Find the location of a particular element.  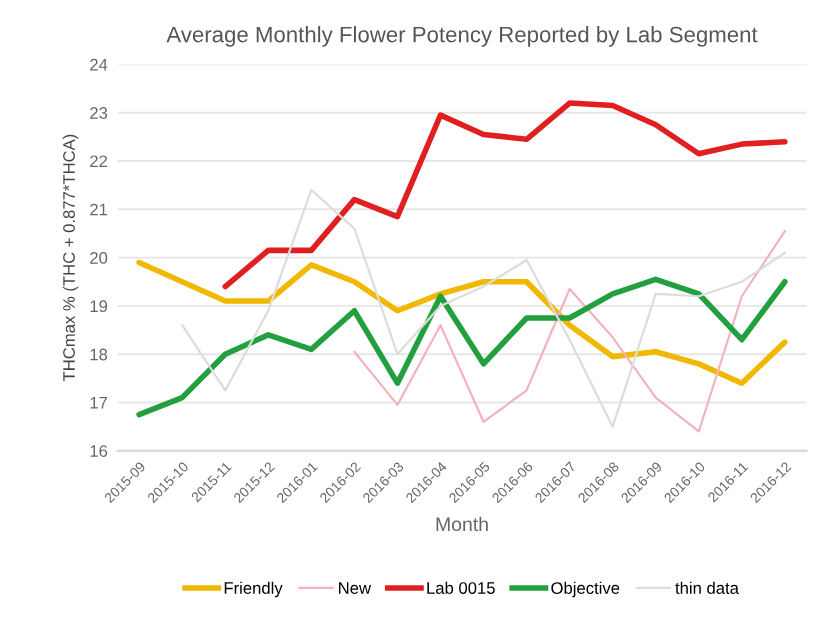

y-tick-label: 22 is located at coordinates (99, 161).